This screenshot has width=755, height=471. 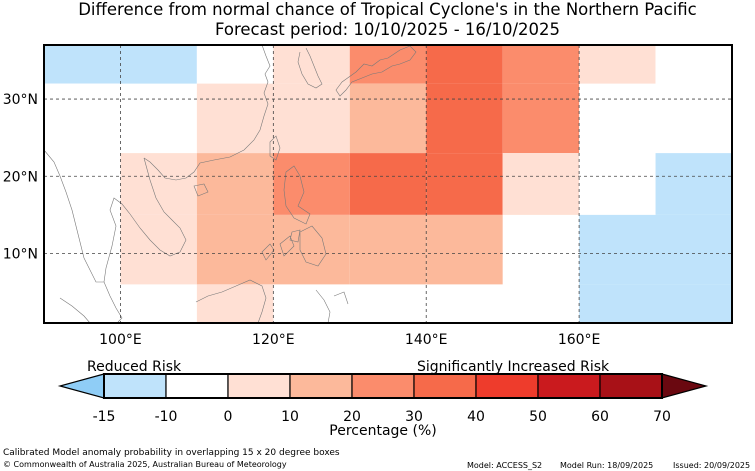 I want to click on colorbar-tick-label: 0, so click(x=228, y=417).